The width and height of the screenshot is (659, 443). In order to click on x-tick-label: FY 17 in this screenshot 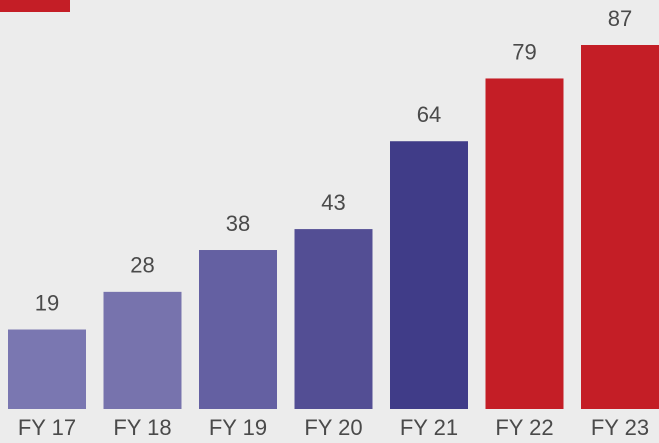, I will do `click(47, 427)`.